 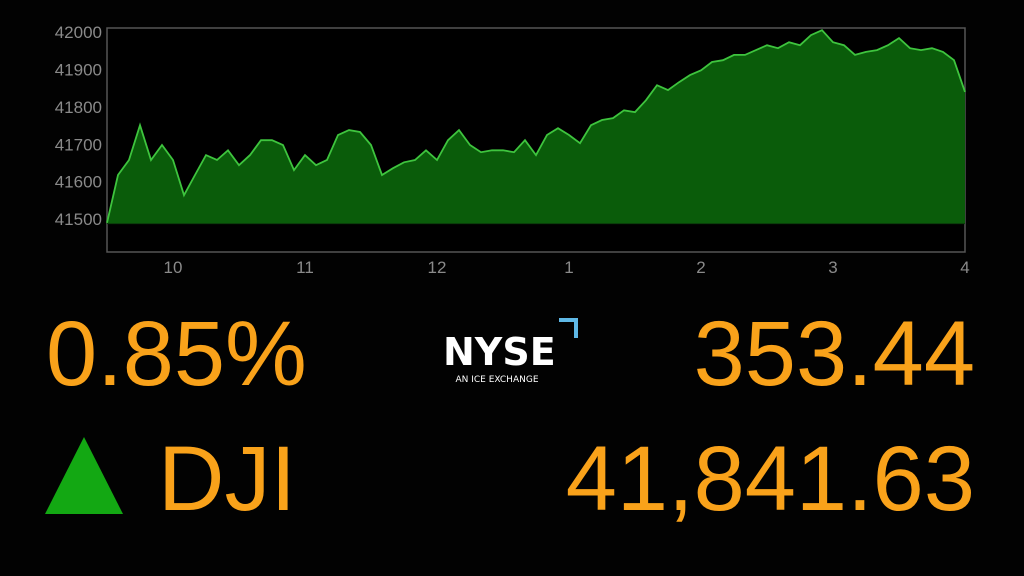 I want to click on x-tick-label: 10, so click(x=173, y=267).